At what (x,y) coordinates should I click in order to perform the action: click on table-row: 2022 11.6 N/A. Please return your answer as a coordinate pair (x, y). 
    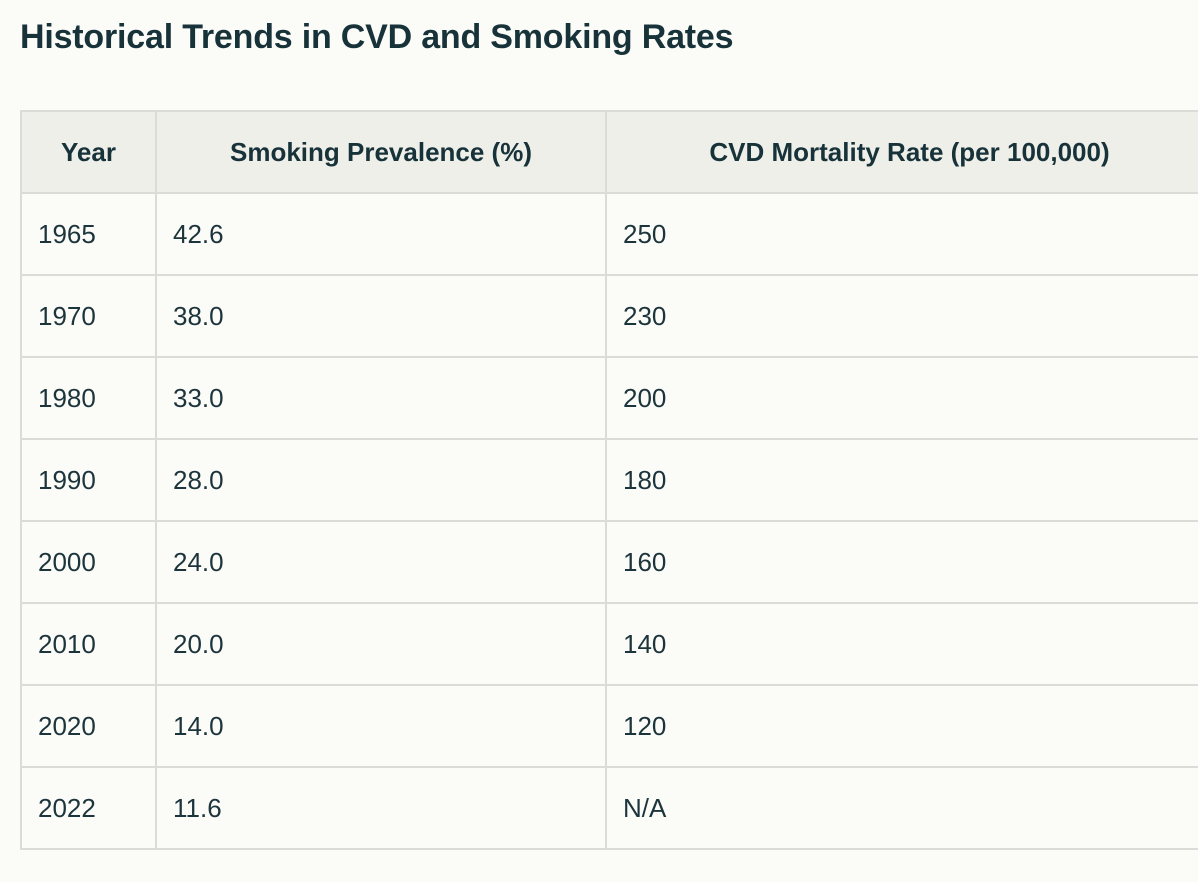
    Looking at the image, I should click on (609, 808).